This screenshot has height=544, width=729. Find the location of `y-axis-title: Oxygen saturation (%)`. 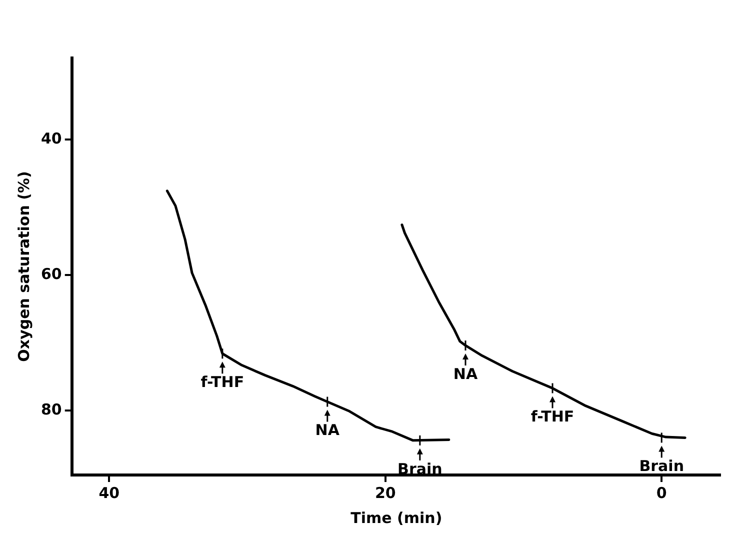

y-axis-title: Oxygen saturation (%) is located at coordinates (23, 266).